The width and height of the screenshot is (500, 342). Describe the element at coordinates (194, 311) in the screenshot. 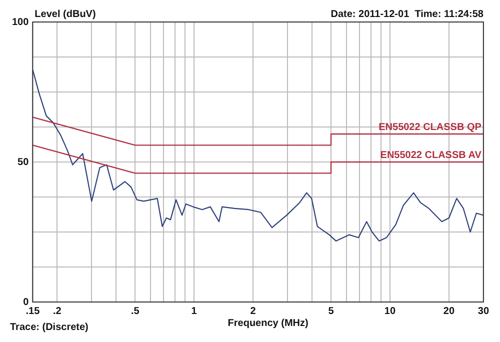

I see `x-tick-label: 1` at that location.